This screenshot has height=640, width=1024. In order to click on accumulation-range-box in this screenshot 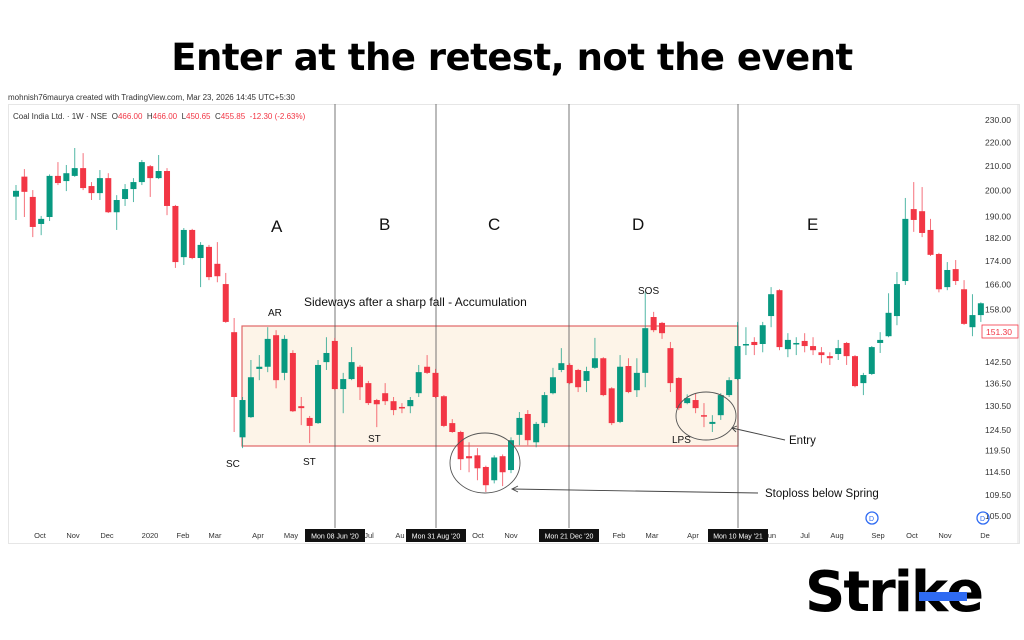, I will do `click(490, 386)`.